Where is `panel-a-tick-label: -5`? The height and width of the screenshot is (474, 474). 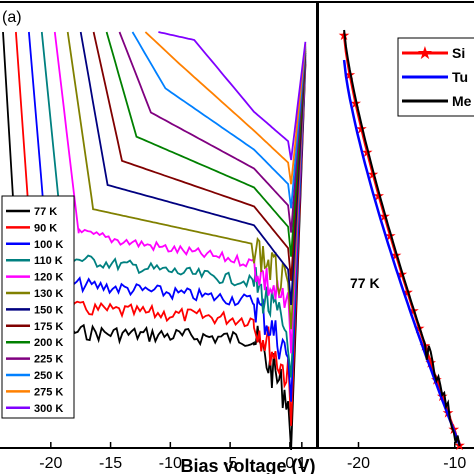 panel-a-tick-label: -5 is located at coordinates (230, 463).